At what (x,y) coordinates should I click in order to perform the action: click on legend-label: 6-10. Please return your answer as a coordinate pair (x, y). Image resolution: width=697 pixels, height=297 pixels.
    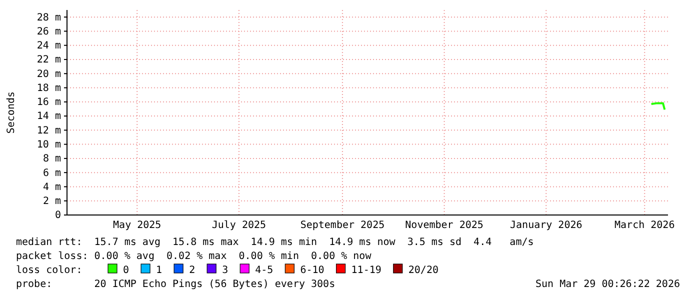
    Looking at the image, I should click on (312, 270).